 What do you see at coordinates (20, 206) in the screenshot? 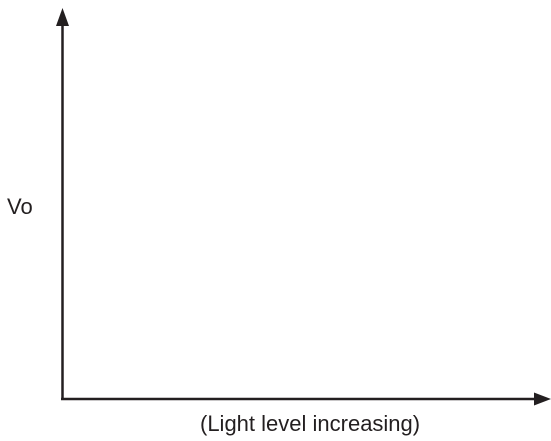
I see `y-axis-label: Vo` at bounding box center [20, 206].